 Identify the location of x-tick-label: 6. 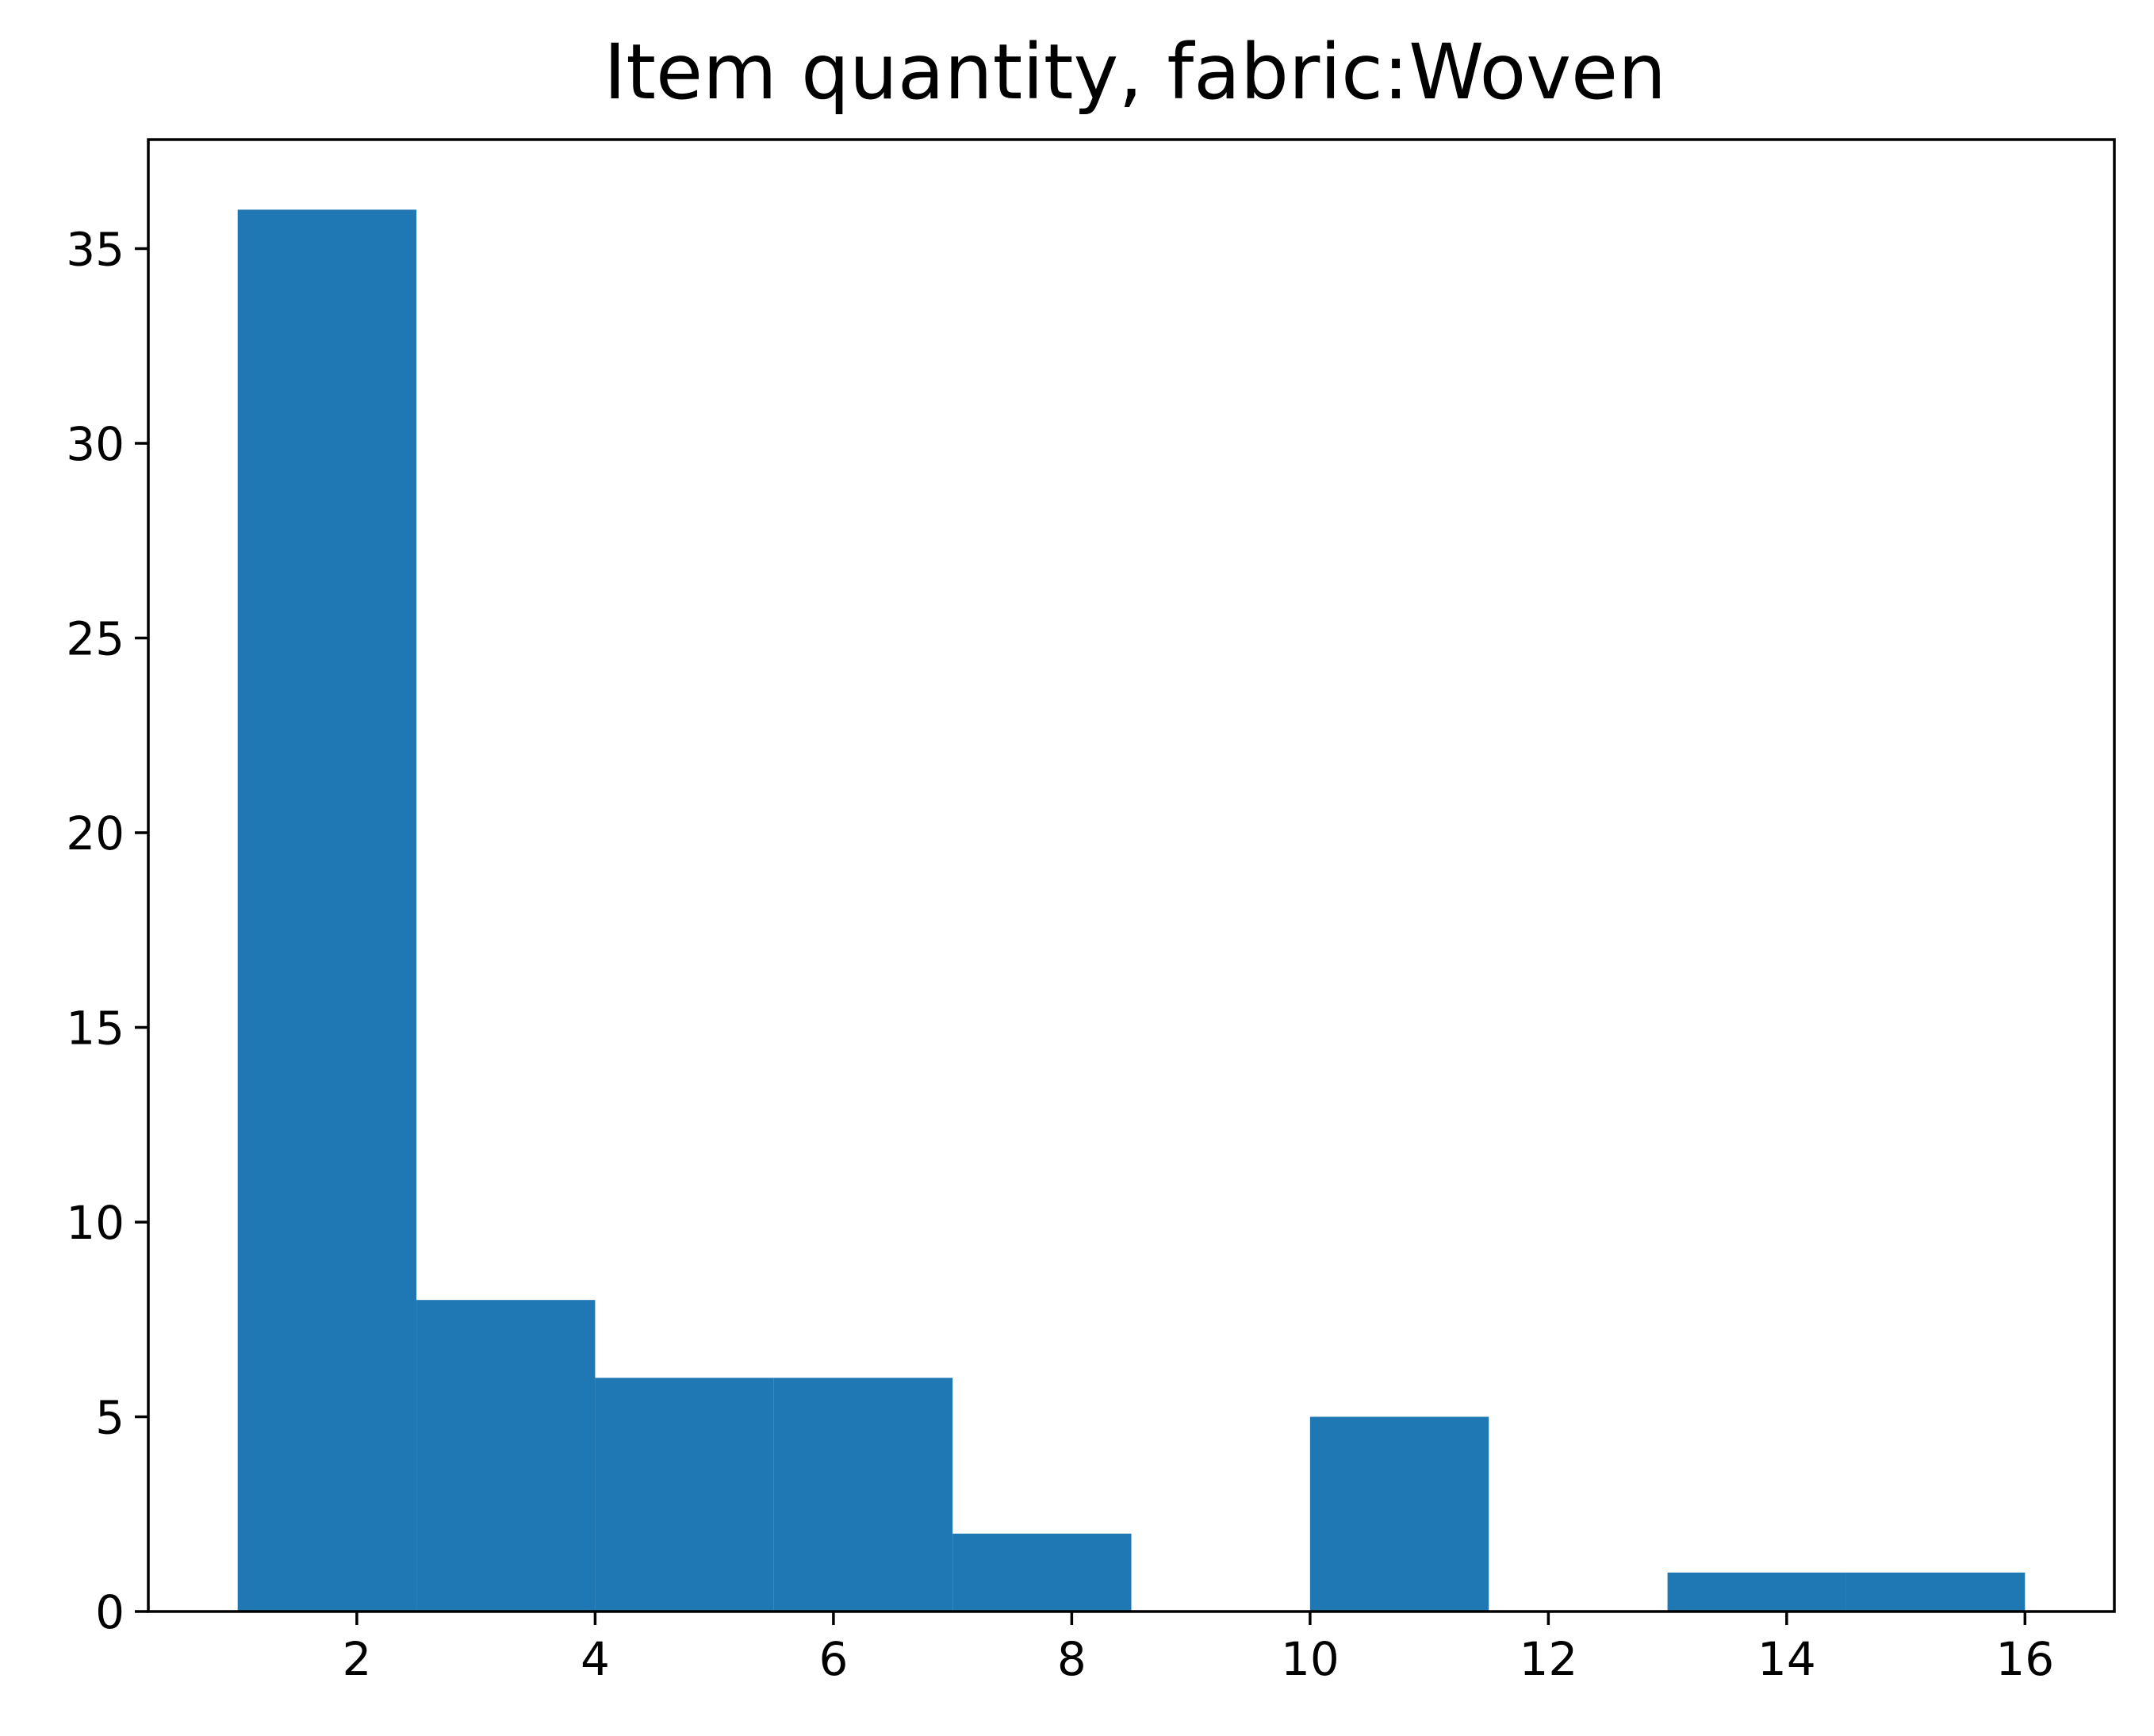
(833, 1659).